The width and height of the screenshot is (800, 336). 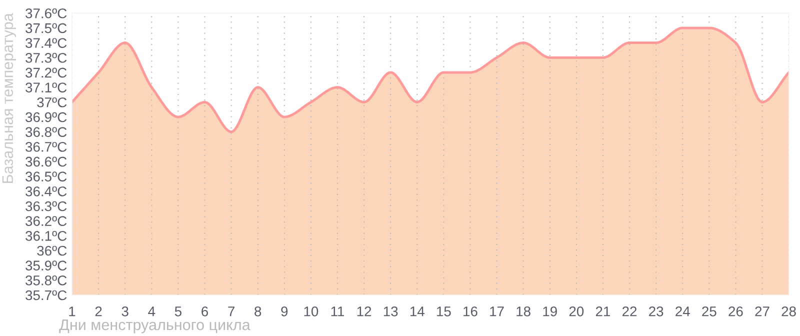 What do you see at coordinates (46, 206) in the screenshot?
I see `y-tick-label: 36.3ºC` at bounding box center [46, 206].